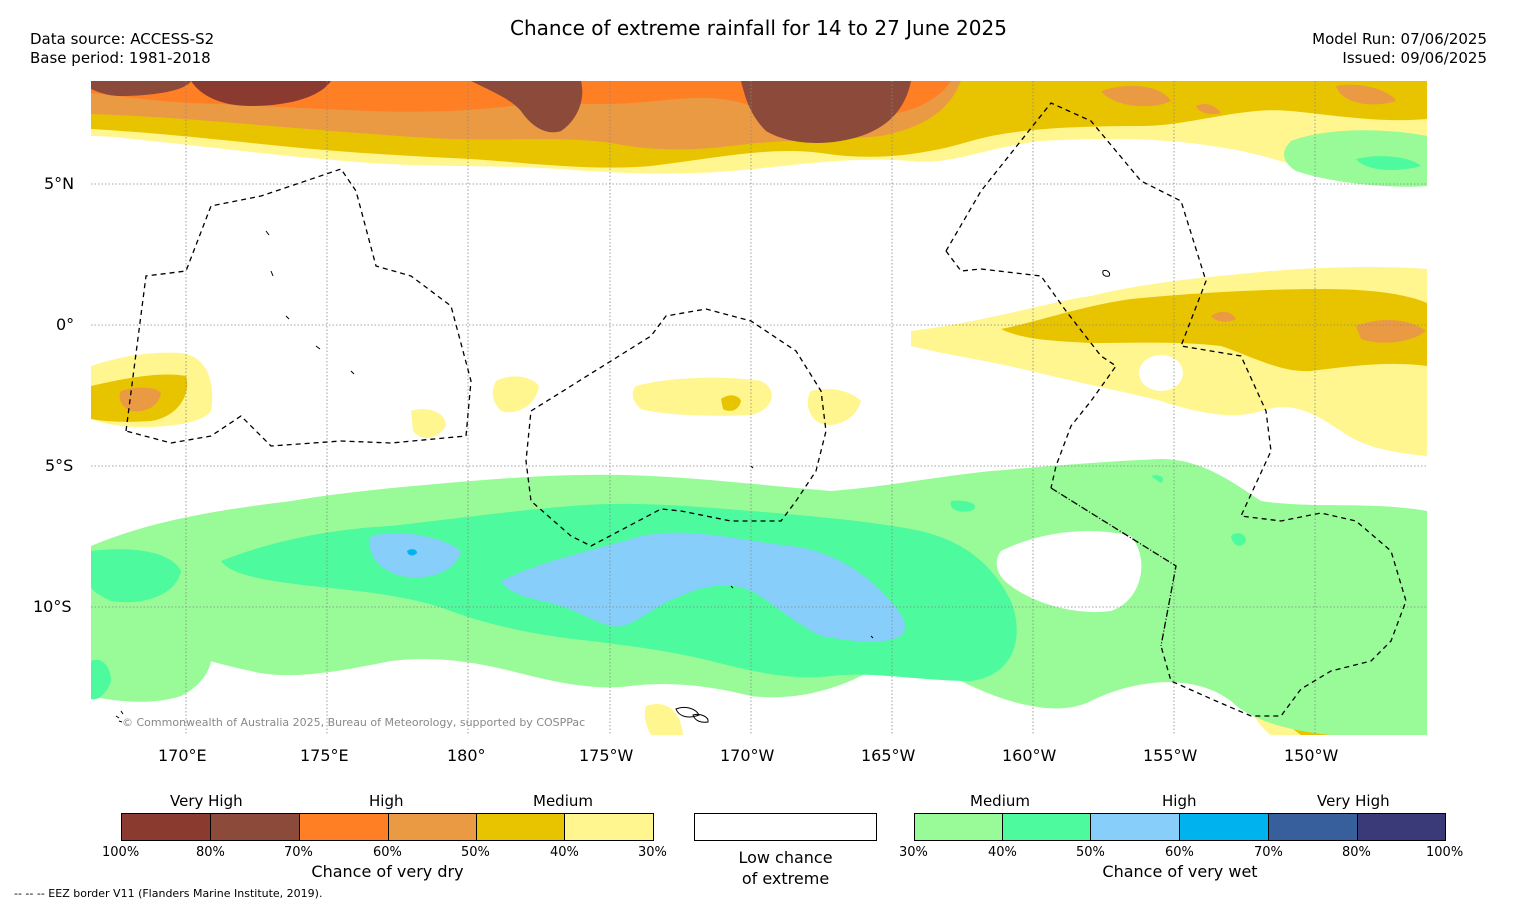 Image resolution: width=1517 pixels, height=908 pixels. I want to click on dry-colorbar, so click(387, 827).